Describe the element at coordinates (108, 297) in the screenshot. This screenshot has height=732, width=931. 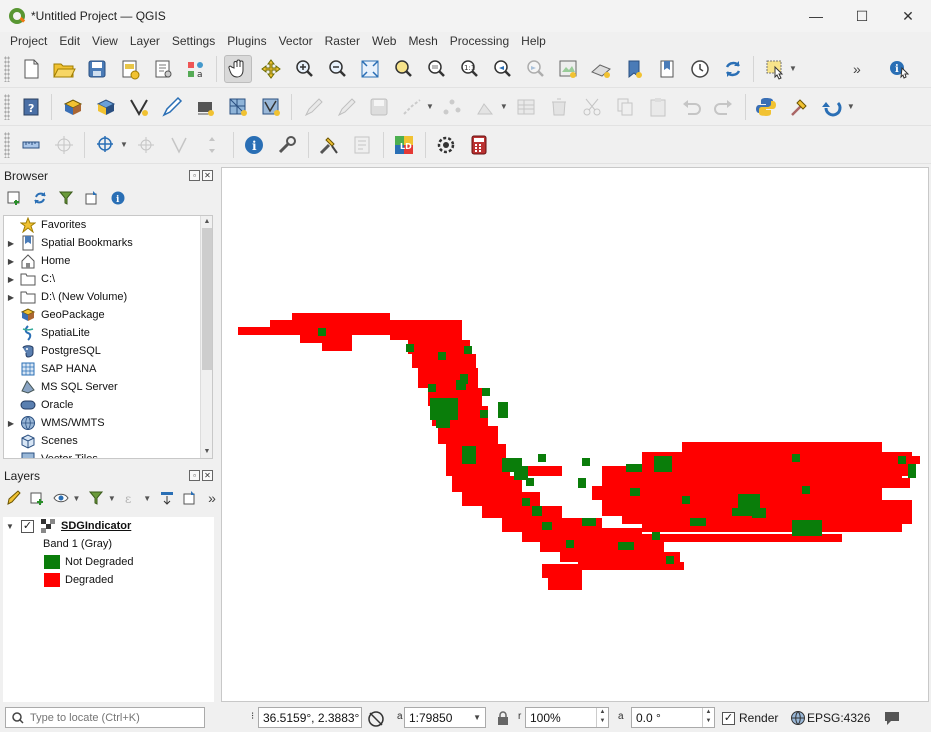
I see `browser-item-d-new-volume: ▶ D:\ (New Volume)` at that location.